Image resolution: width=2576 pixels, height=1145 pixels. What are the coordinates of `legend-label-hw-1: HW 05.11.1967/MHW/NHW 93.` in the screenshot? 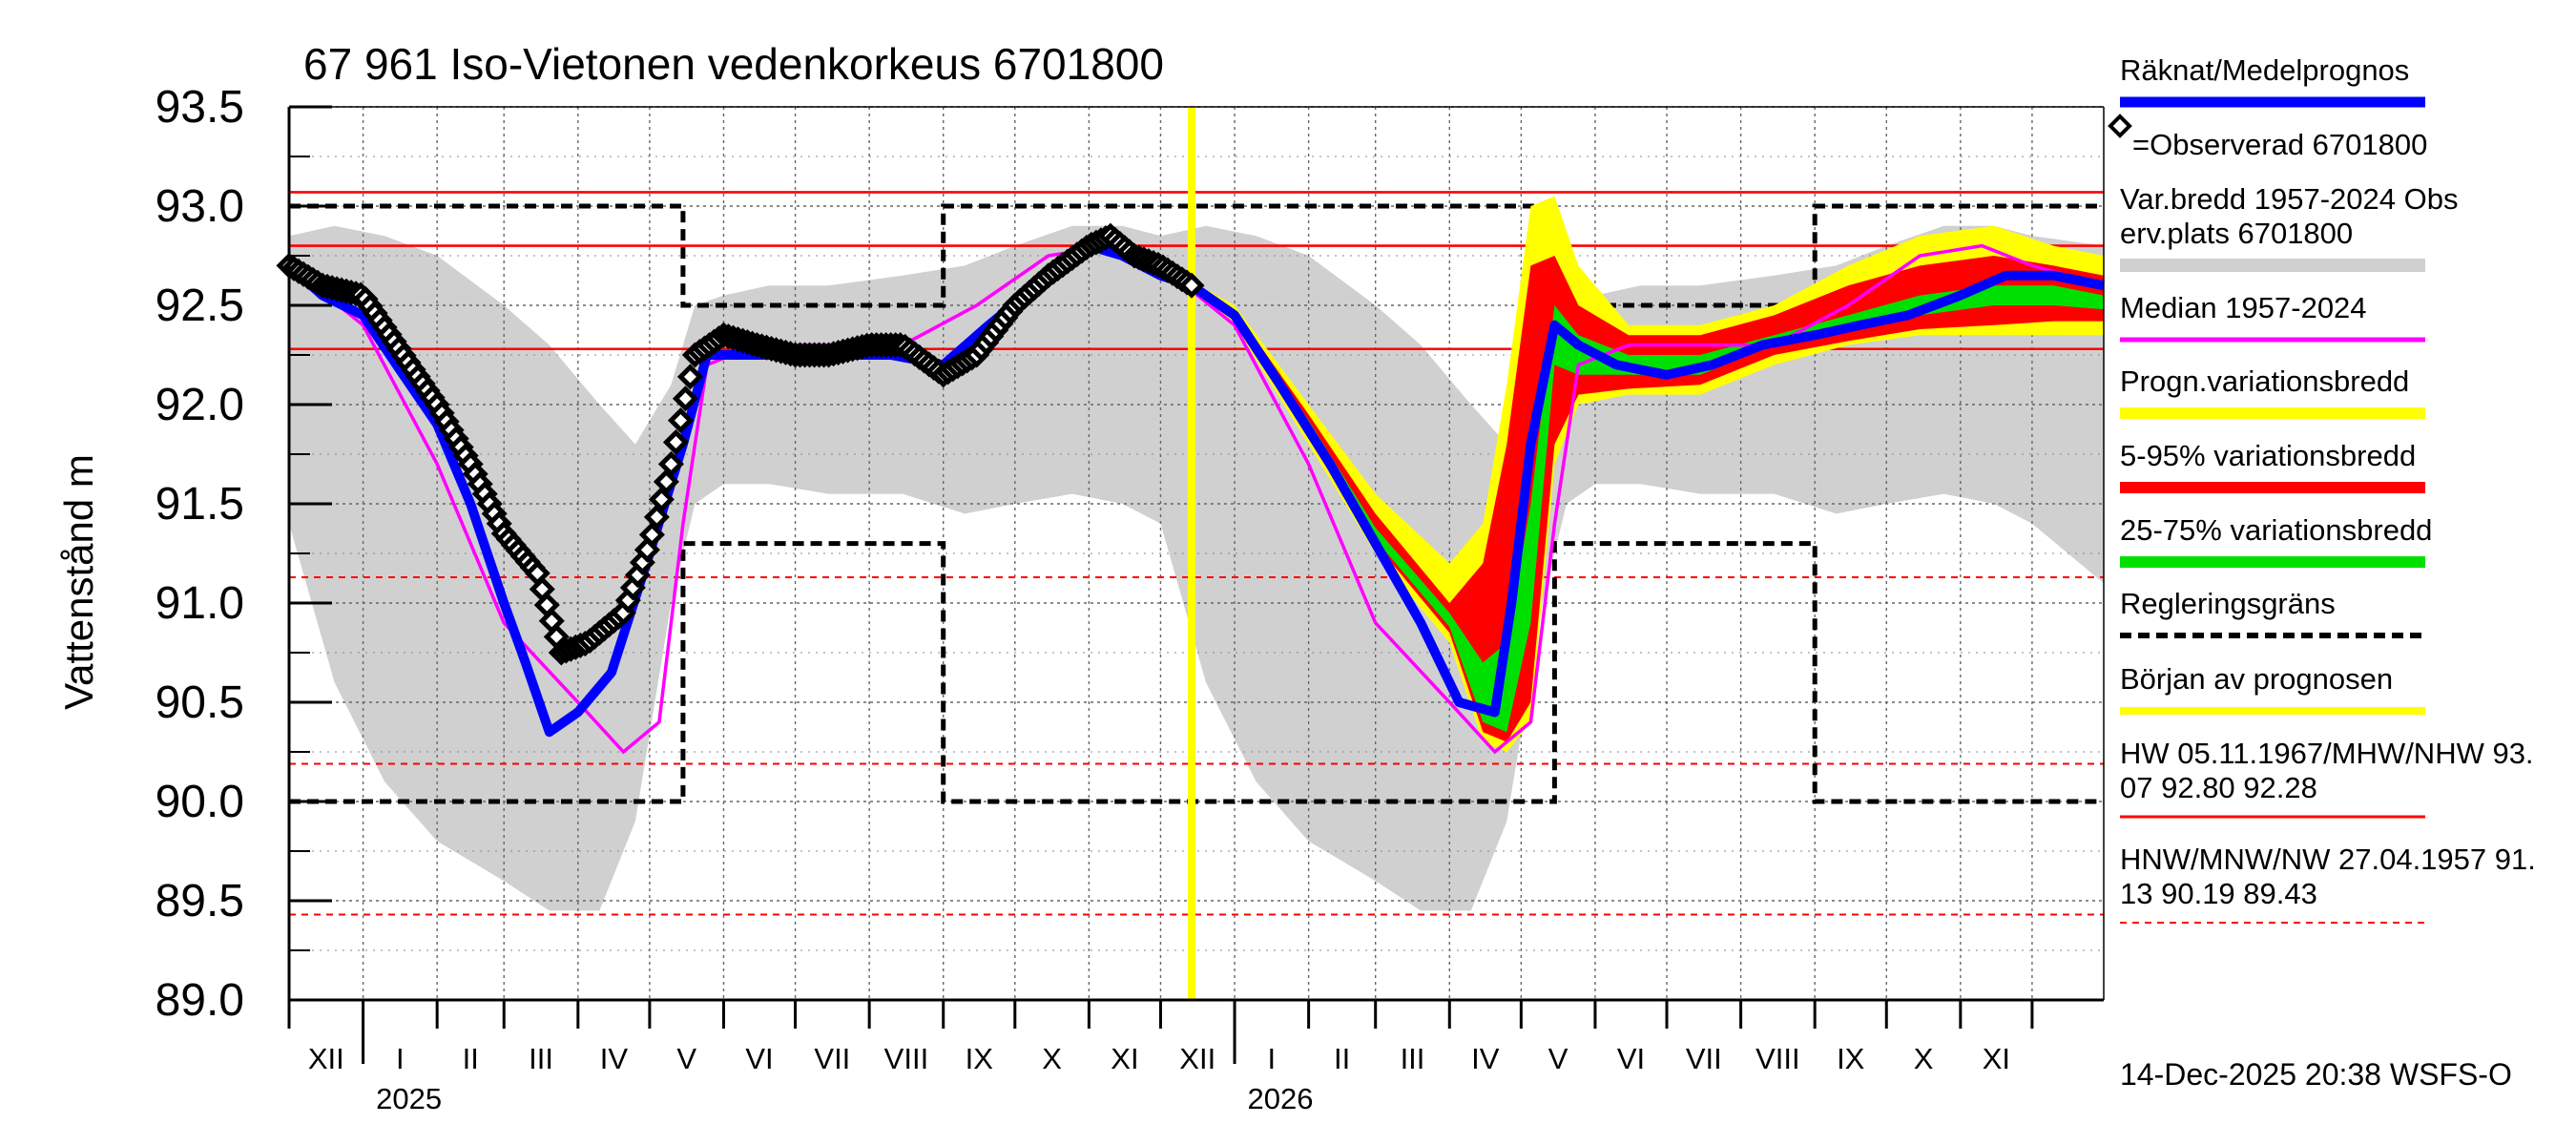 It's located at (2327, 754).